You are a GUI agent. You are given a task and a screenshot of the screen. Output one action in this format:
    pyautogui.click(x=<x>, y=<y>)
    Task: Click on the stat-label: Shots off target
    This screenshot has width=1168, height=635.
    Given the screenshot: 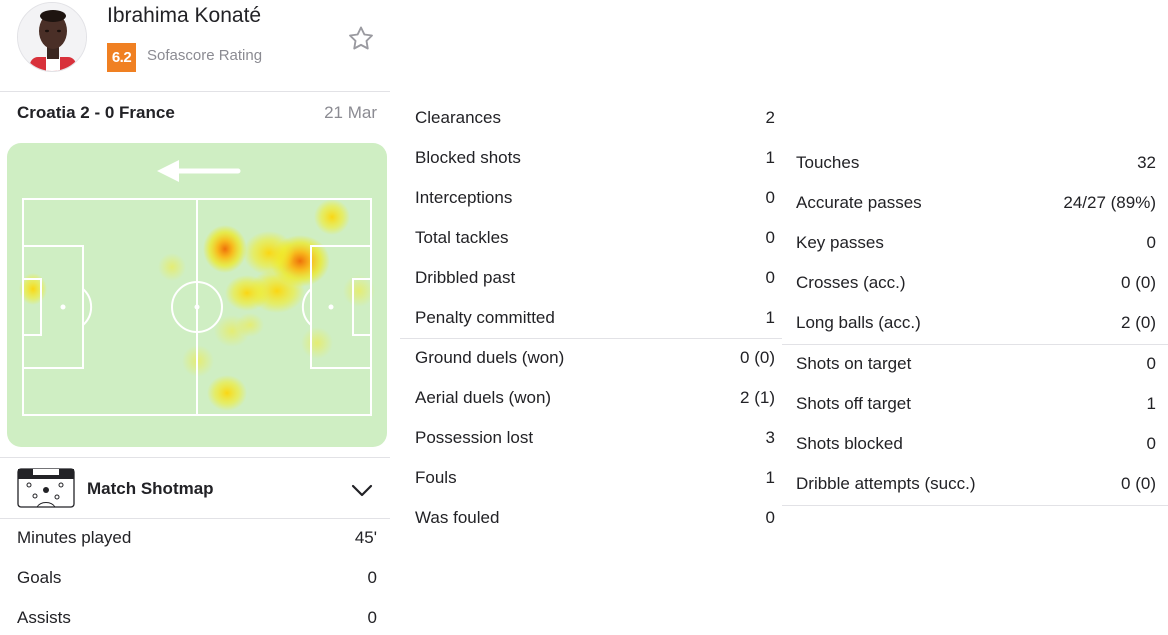 What is the action you would take?
    pyautogui.click(x=853, y=403)
    